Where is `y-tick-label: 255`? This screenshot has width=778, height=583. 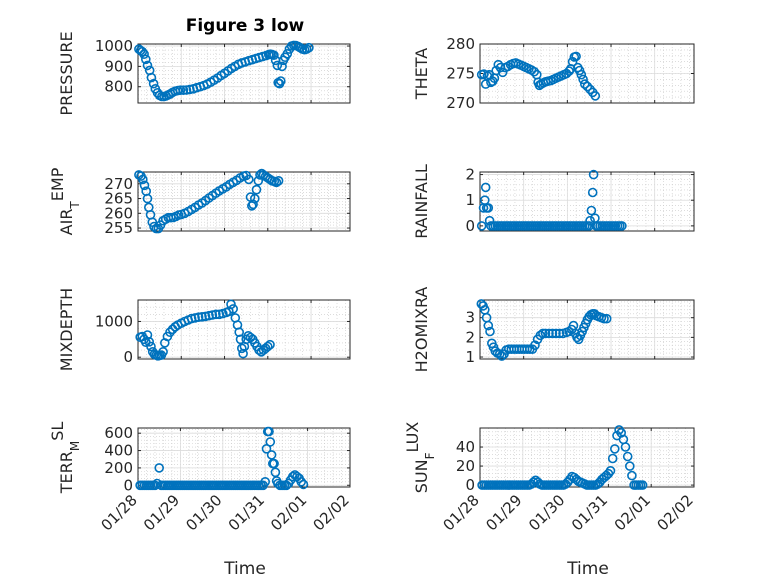 y-tick-label: 255 is located at coordinates (118, 228).